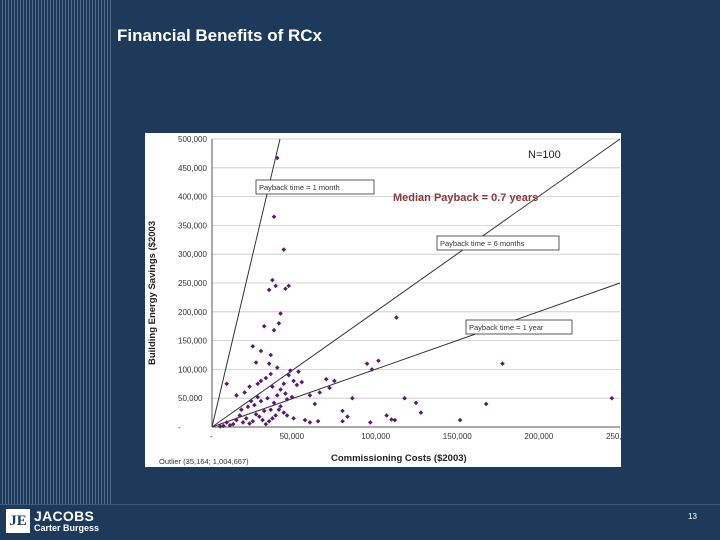 The height and width of the screenshot is (540, 720). Describe the element at coordinates (192, 139) in the screenshot. I see `y-tick-label: 500,000` at that location.